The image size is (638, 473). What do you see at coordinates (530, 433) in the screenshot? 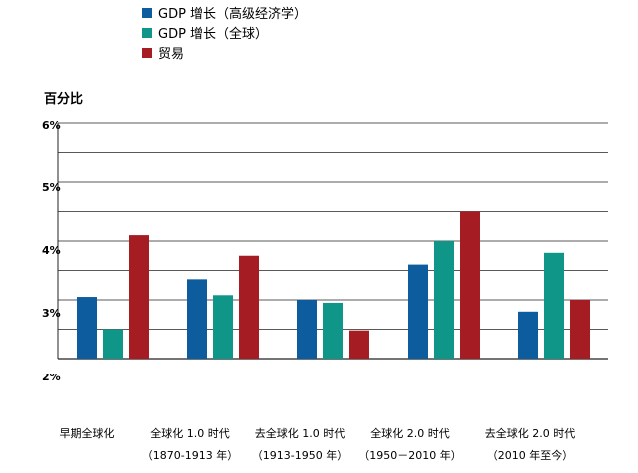
I see `x-tick-4: 去全球化 2.0 时代` at bounding box center [530, 433].